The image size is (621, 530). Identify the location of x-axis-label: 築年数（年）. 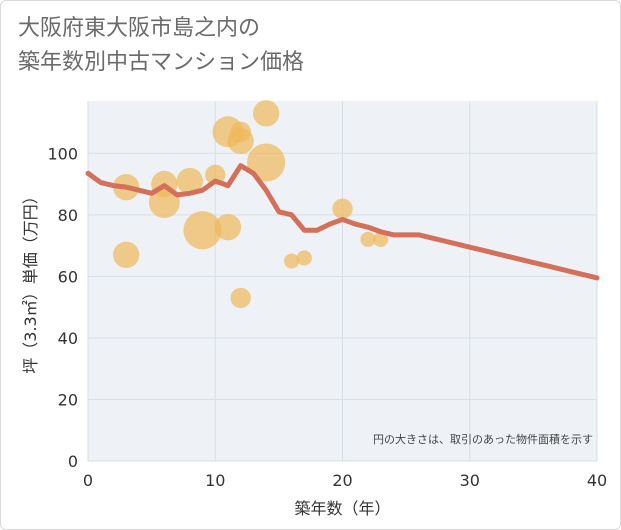
(342, 508).